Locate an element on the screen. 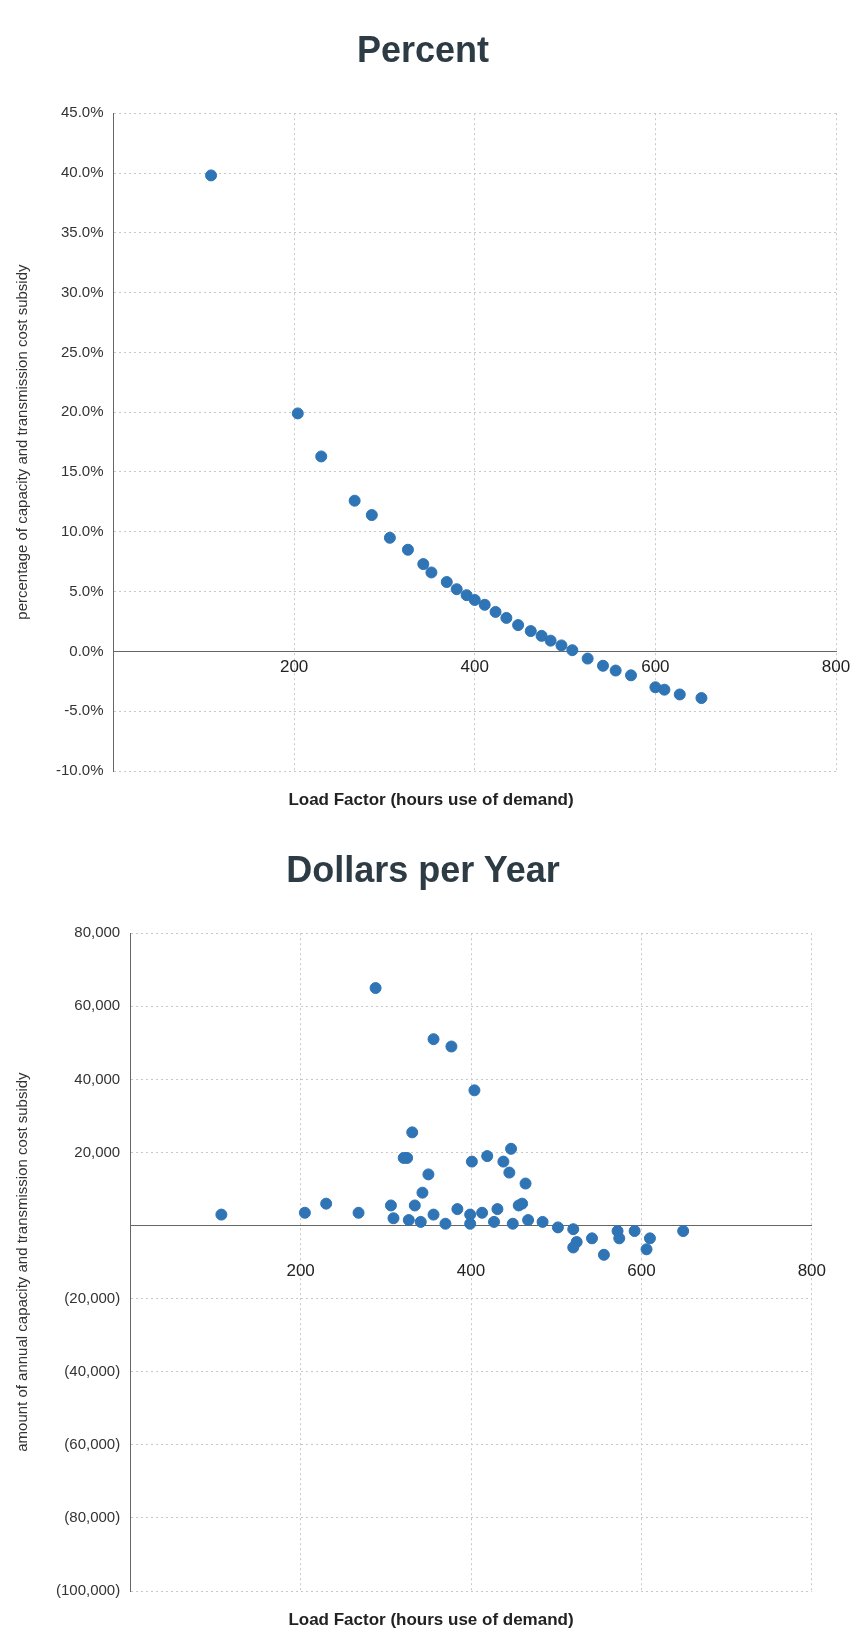 This screenshot has width=862, height=1641. y-tick-label: (40,000) is located at coordinates (92, 1370).